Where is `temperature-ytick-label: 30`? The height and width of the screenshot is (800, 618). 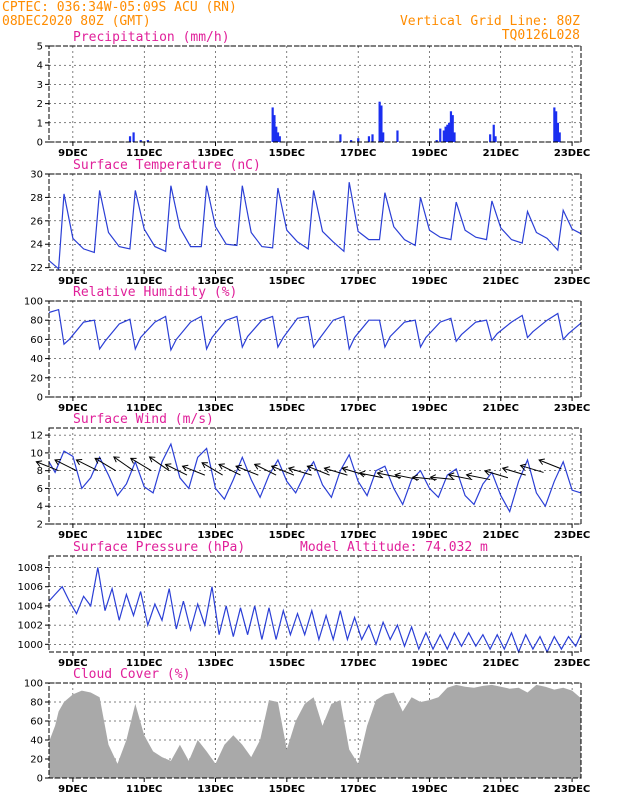 temperature-ytick-label: 30 is located at coordinates (36, 175).